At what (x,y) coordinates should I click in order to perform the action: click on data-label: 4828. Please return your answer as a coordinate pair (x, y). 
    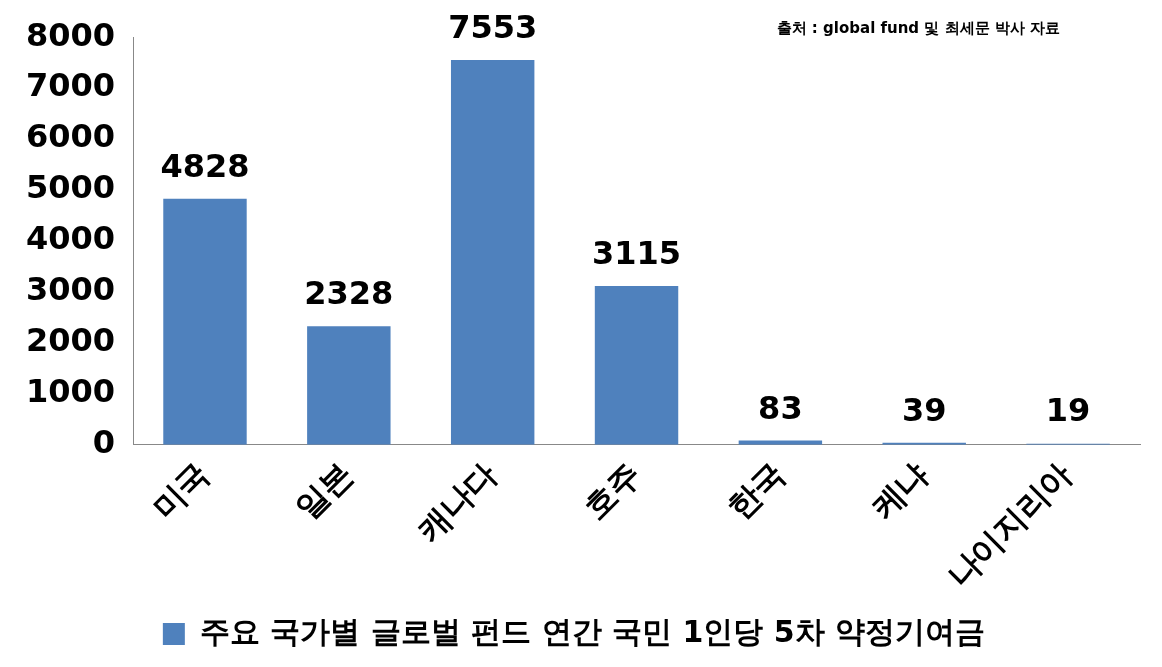
    Looking at the image, I should click on (205, 166).